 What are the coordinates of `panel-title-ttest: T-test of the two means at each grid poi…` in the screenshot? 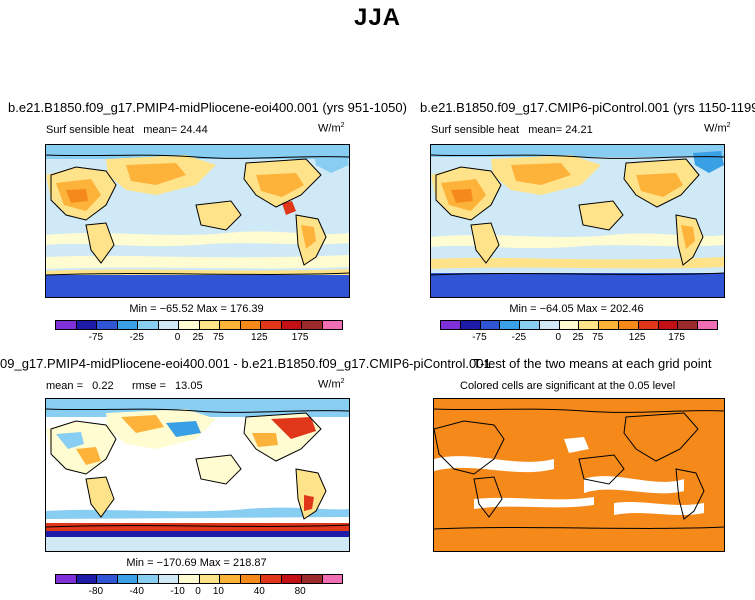 It's located at (592, 363).